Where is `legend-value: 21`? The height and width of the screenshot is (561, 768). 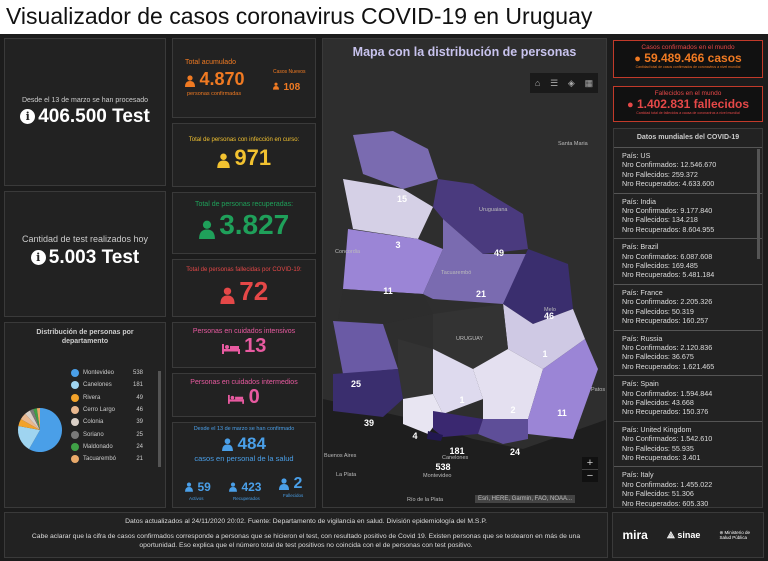 legend-value: 21 is located at coordinates (139, 459).